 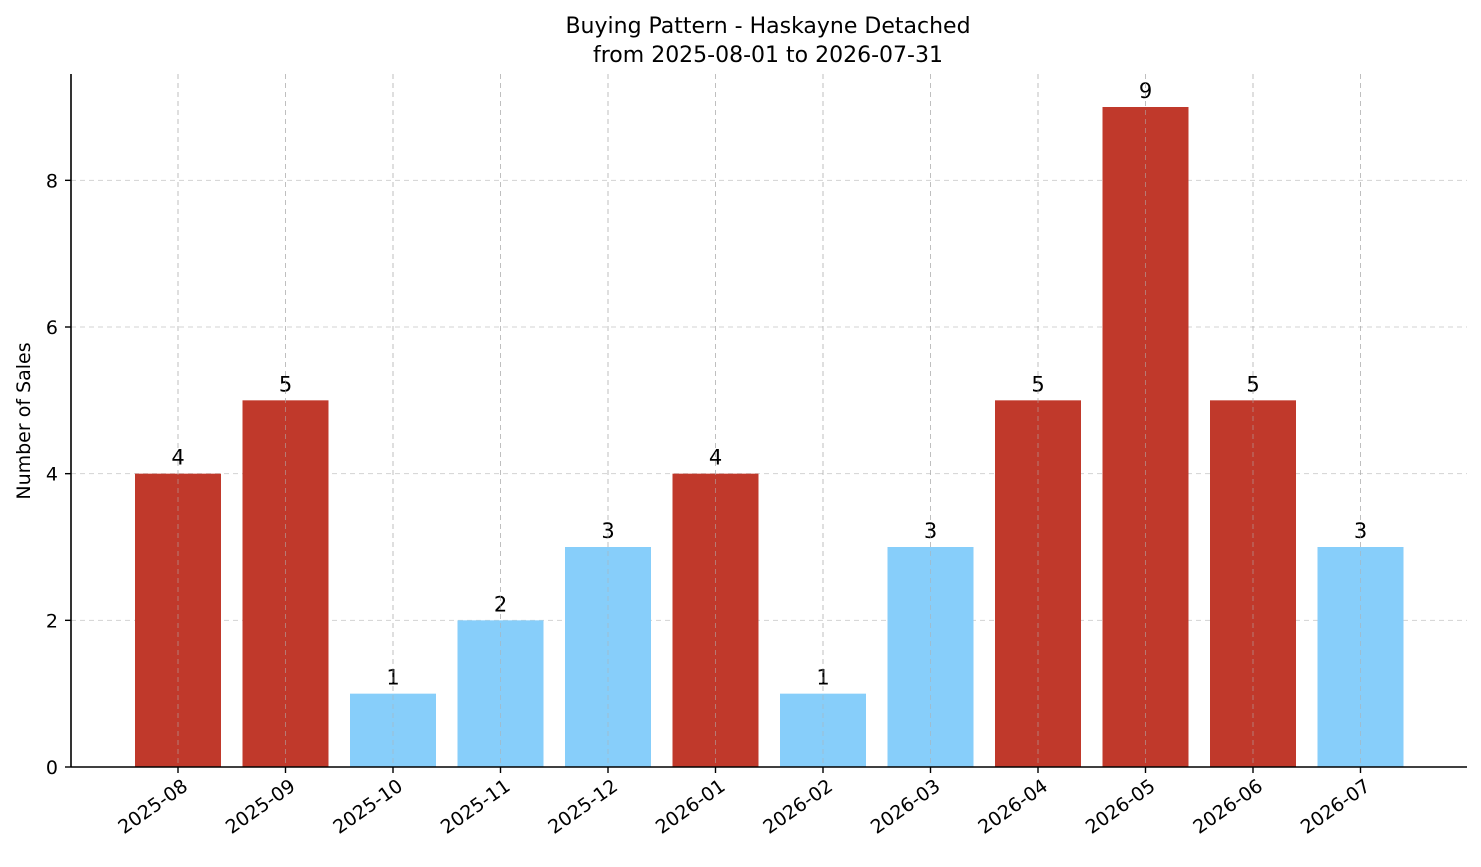 I want to click on bar-value-label: 9, so click(x=1145, y=91).